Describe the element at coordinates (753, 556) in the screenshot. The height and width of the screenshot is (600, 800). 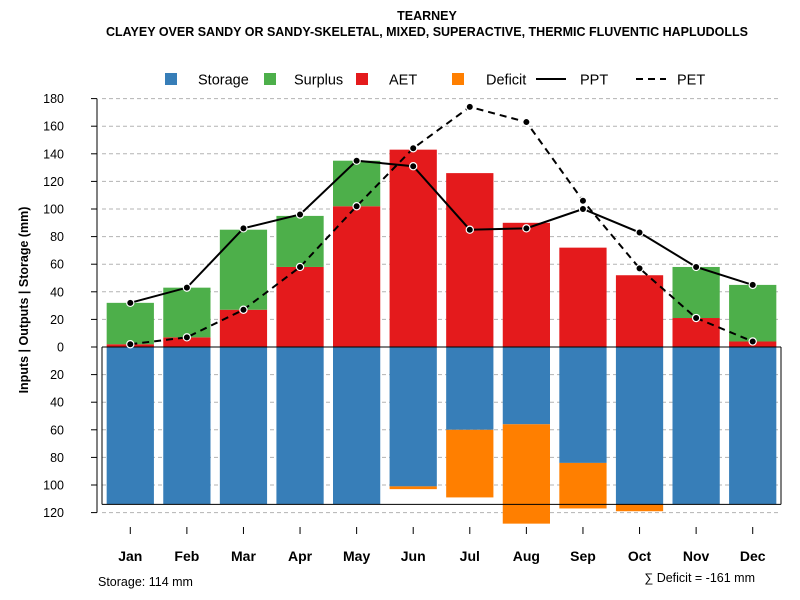
I see `x-tick-label: Dec` at that location.